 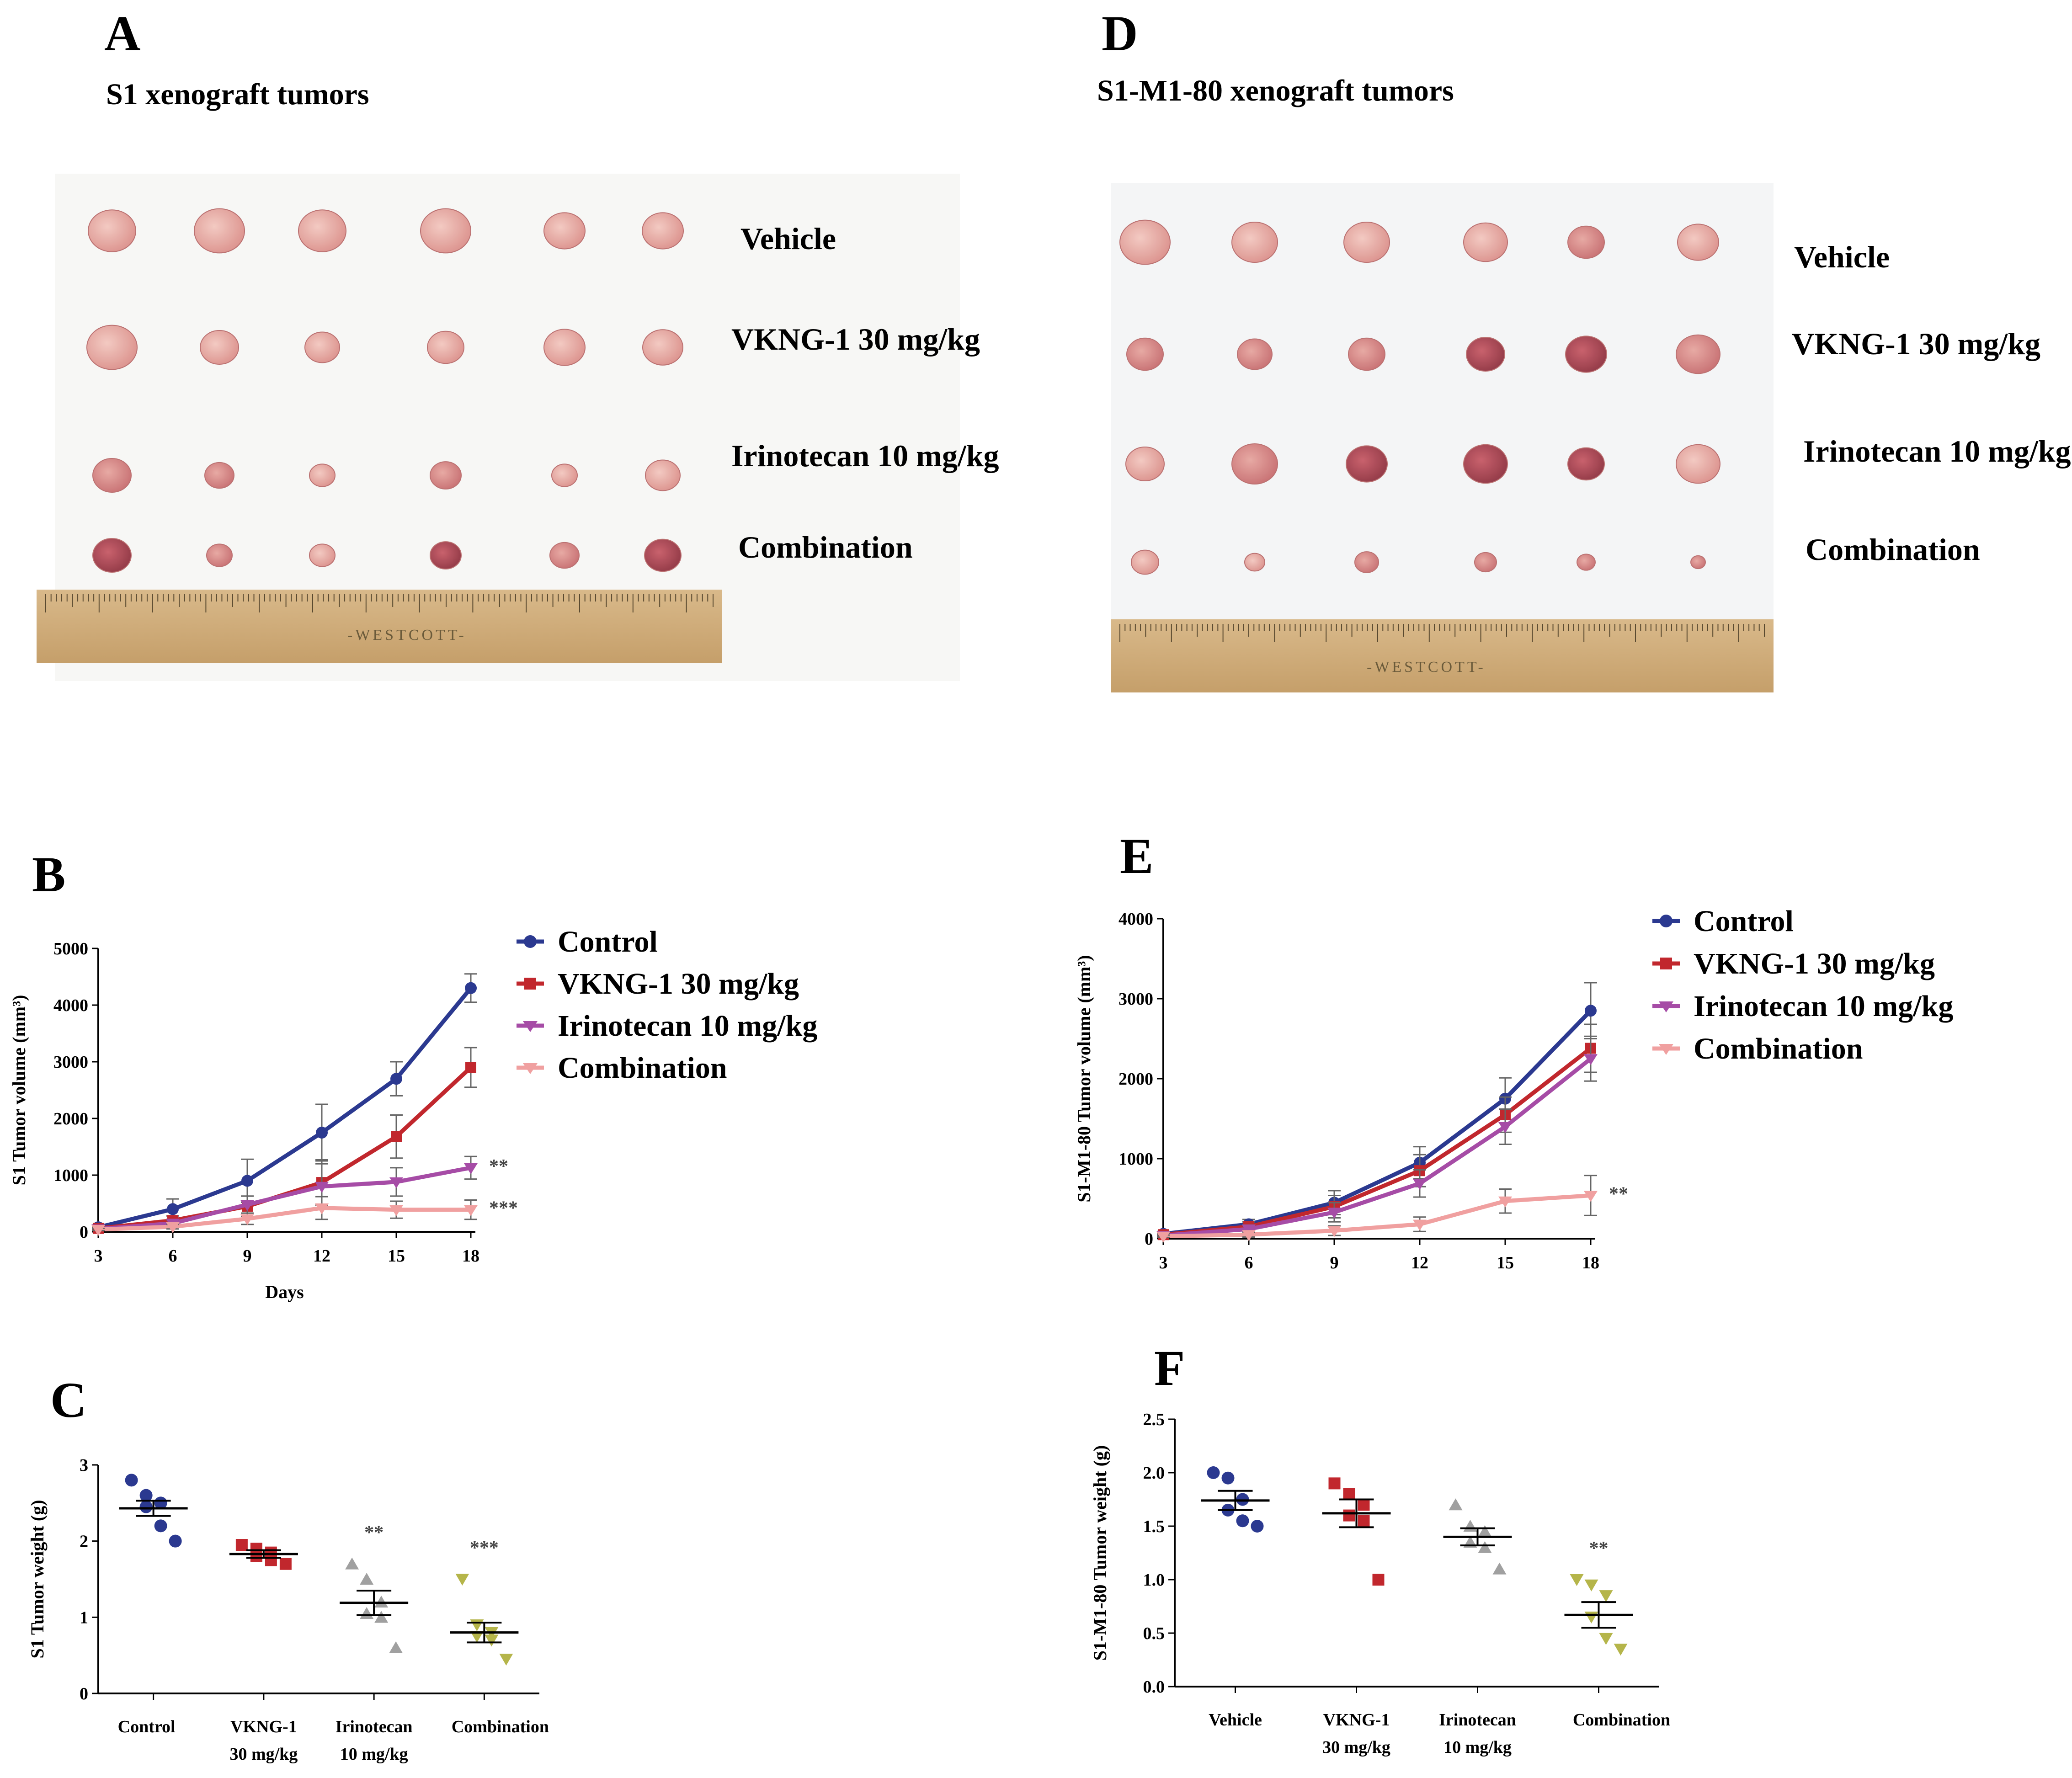 I want to click on x-tick-label: 18, so click(x=470, y=1256).